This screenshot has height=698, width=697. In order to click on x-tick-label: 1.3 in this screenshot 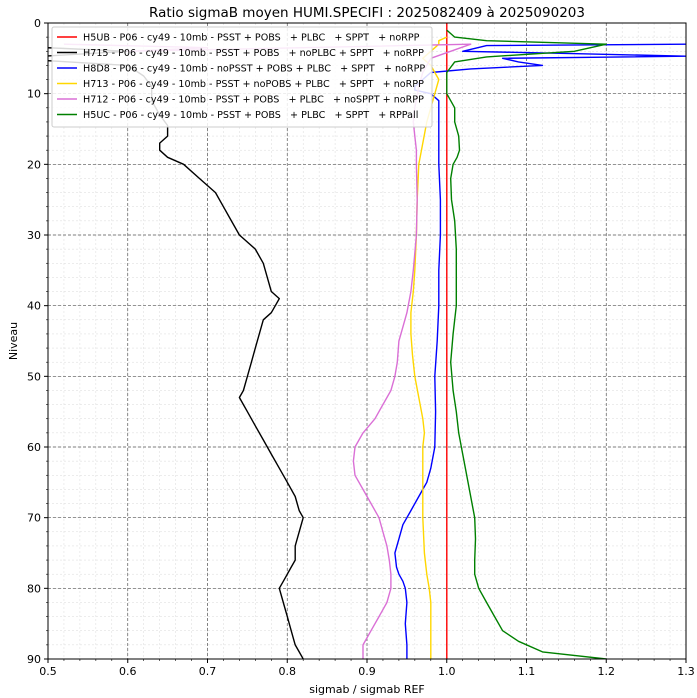, I will do `click(686, 671)`.